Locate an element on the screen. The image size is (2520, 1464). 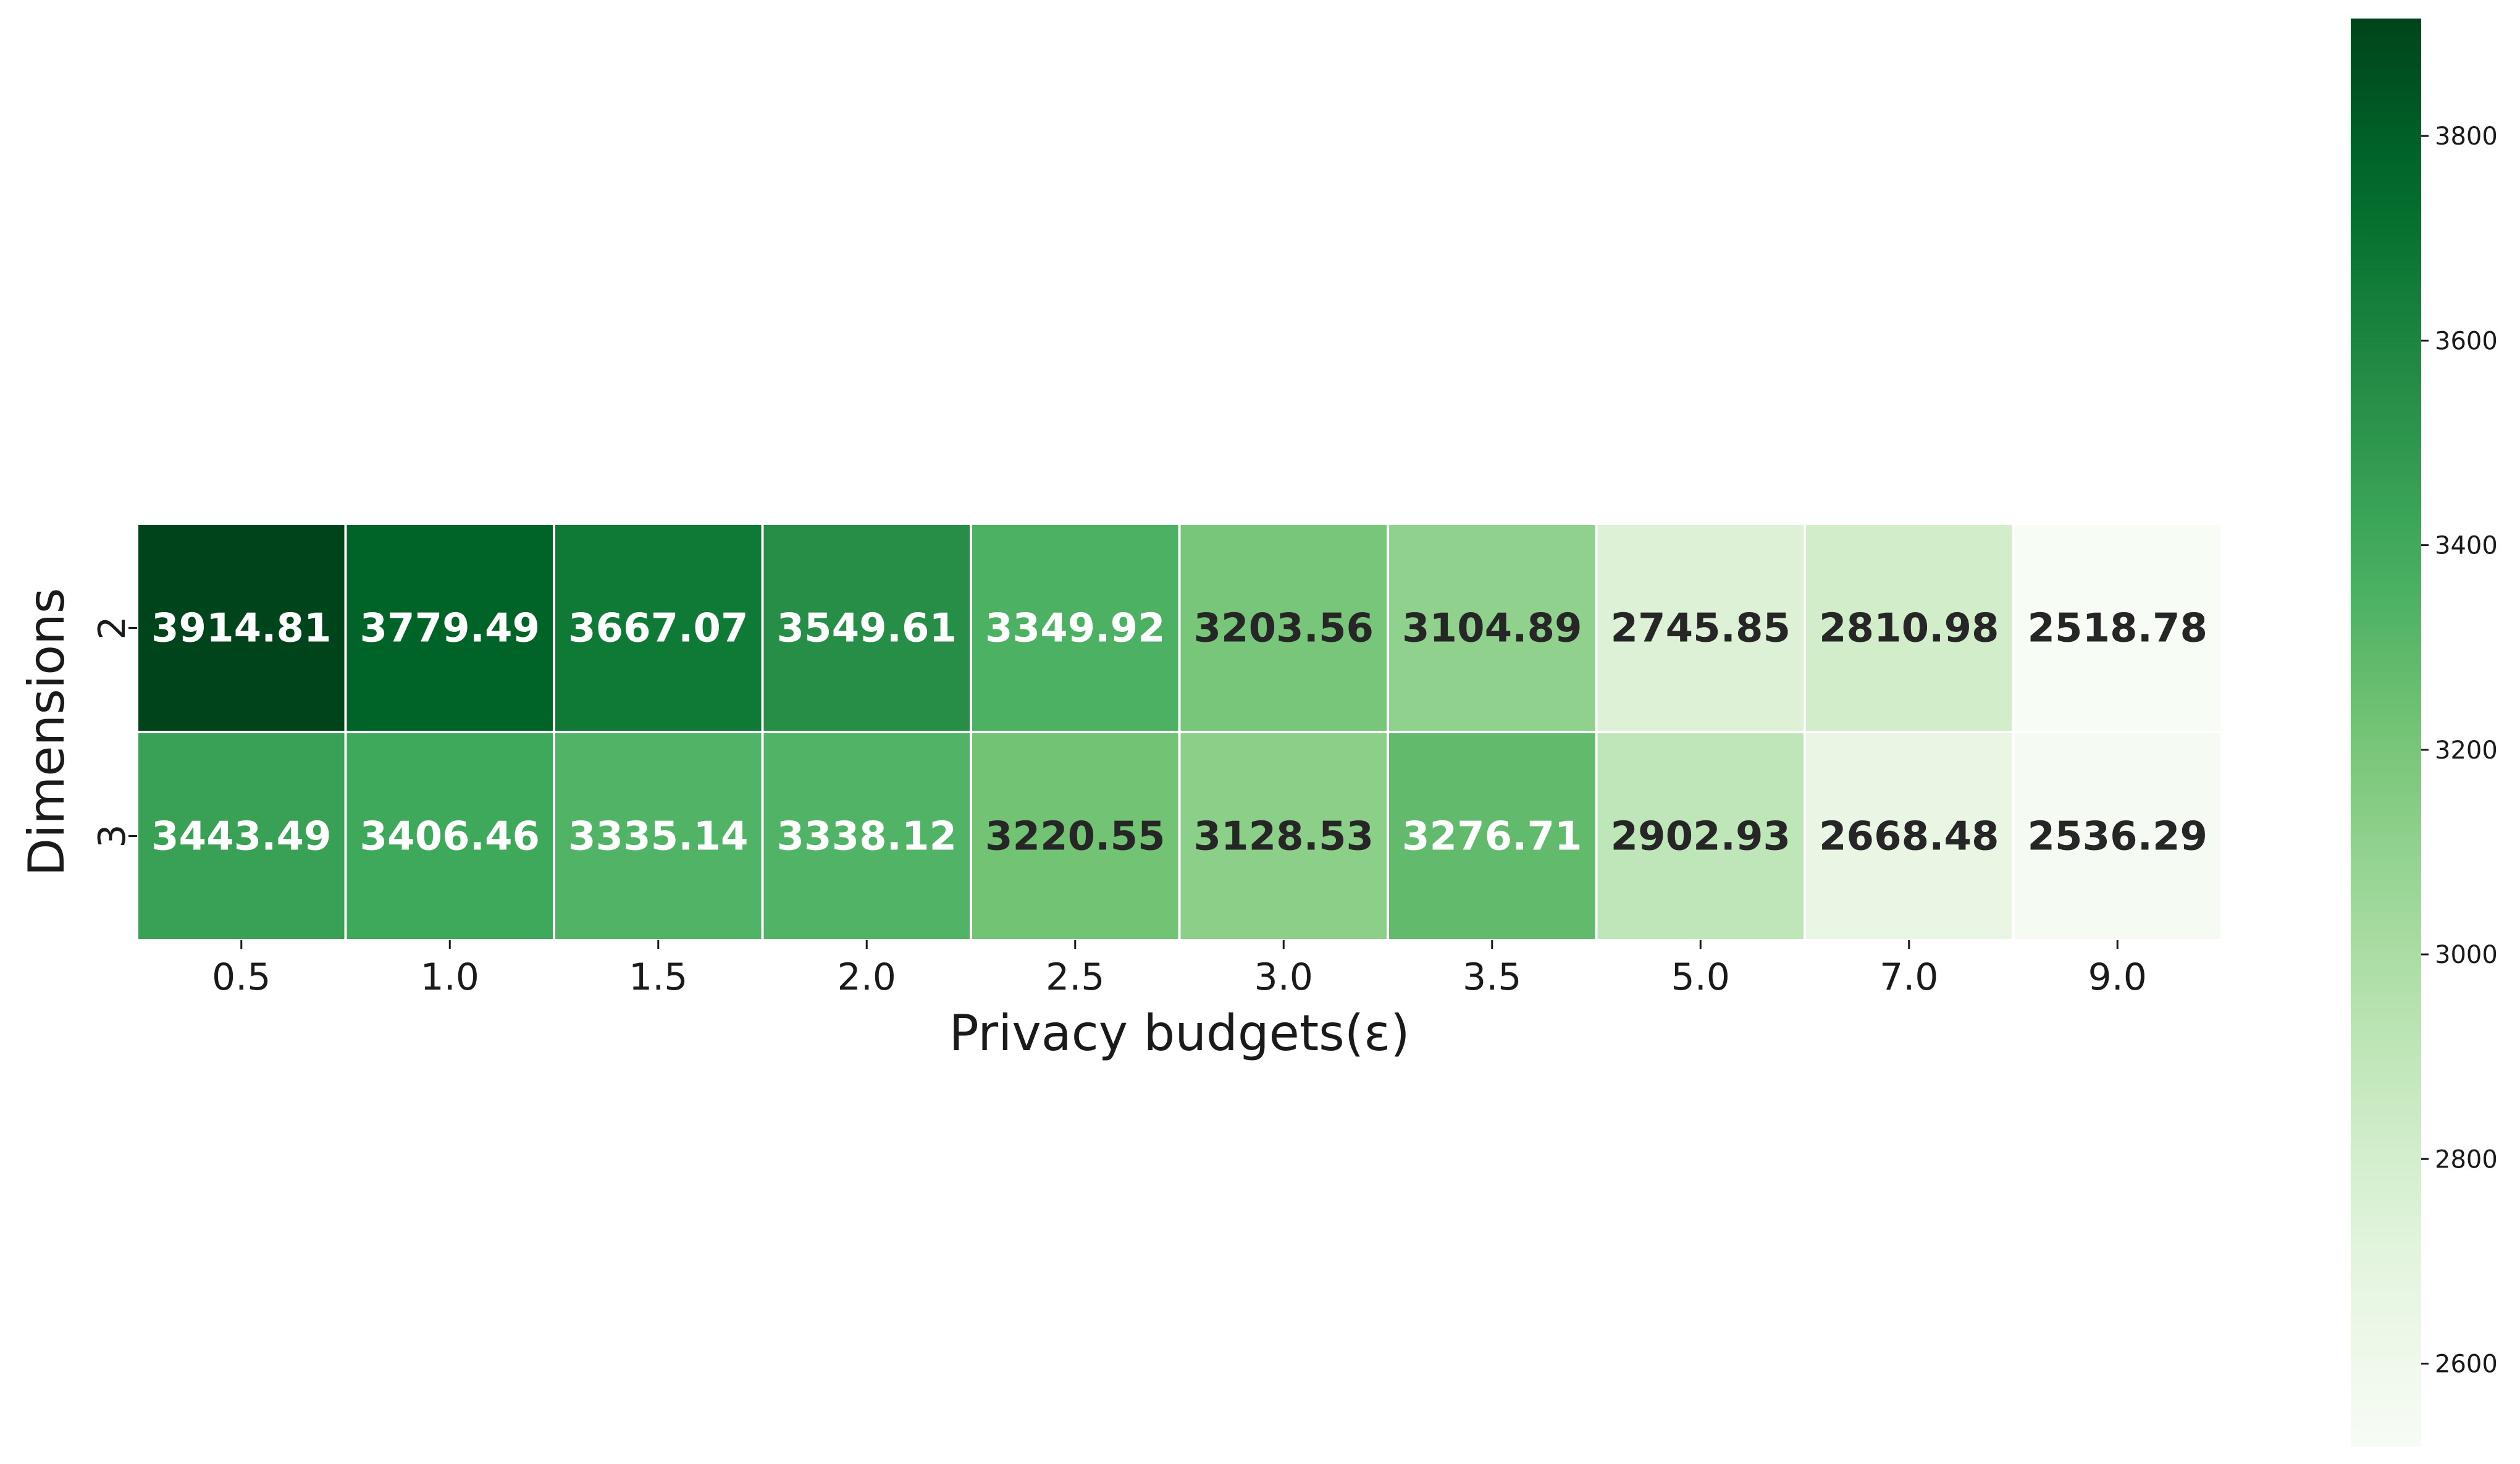
cell-value-label-r0-c2: 3667.07 is located at coordinates (658, 629).